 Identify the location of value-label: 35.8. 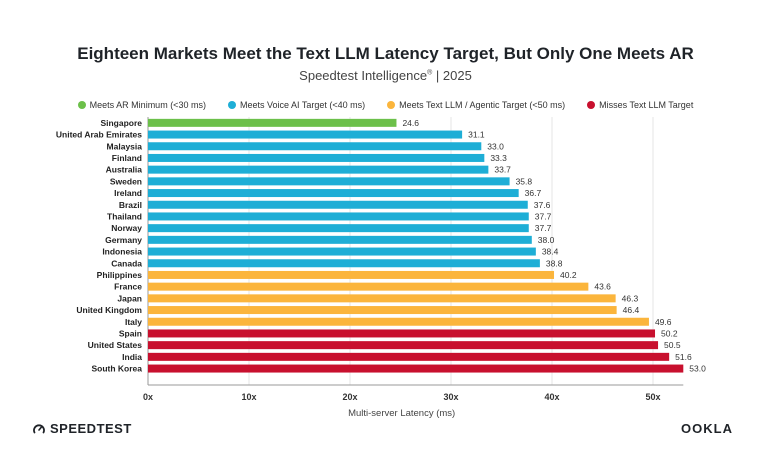
(524, 181).